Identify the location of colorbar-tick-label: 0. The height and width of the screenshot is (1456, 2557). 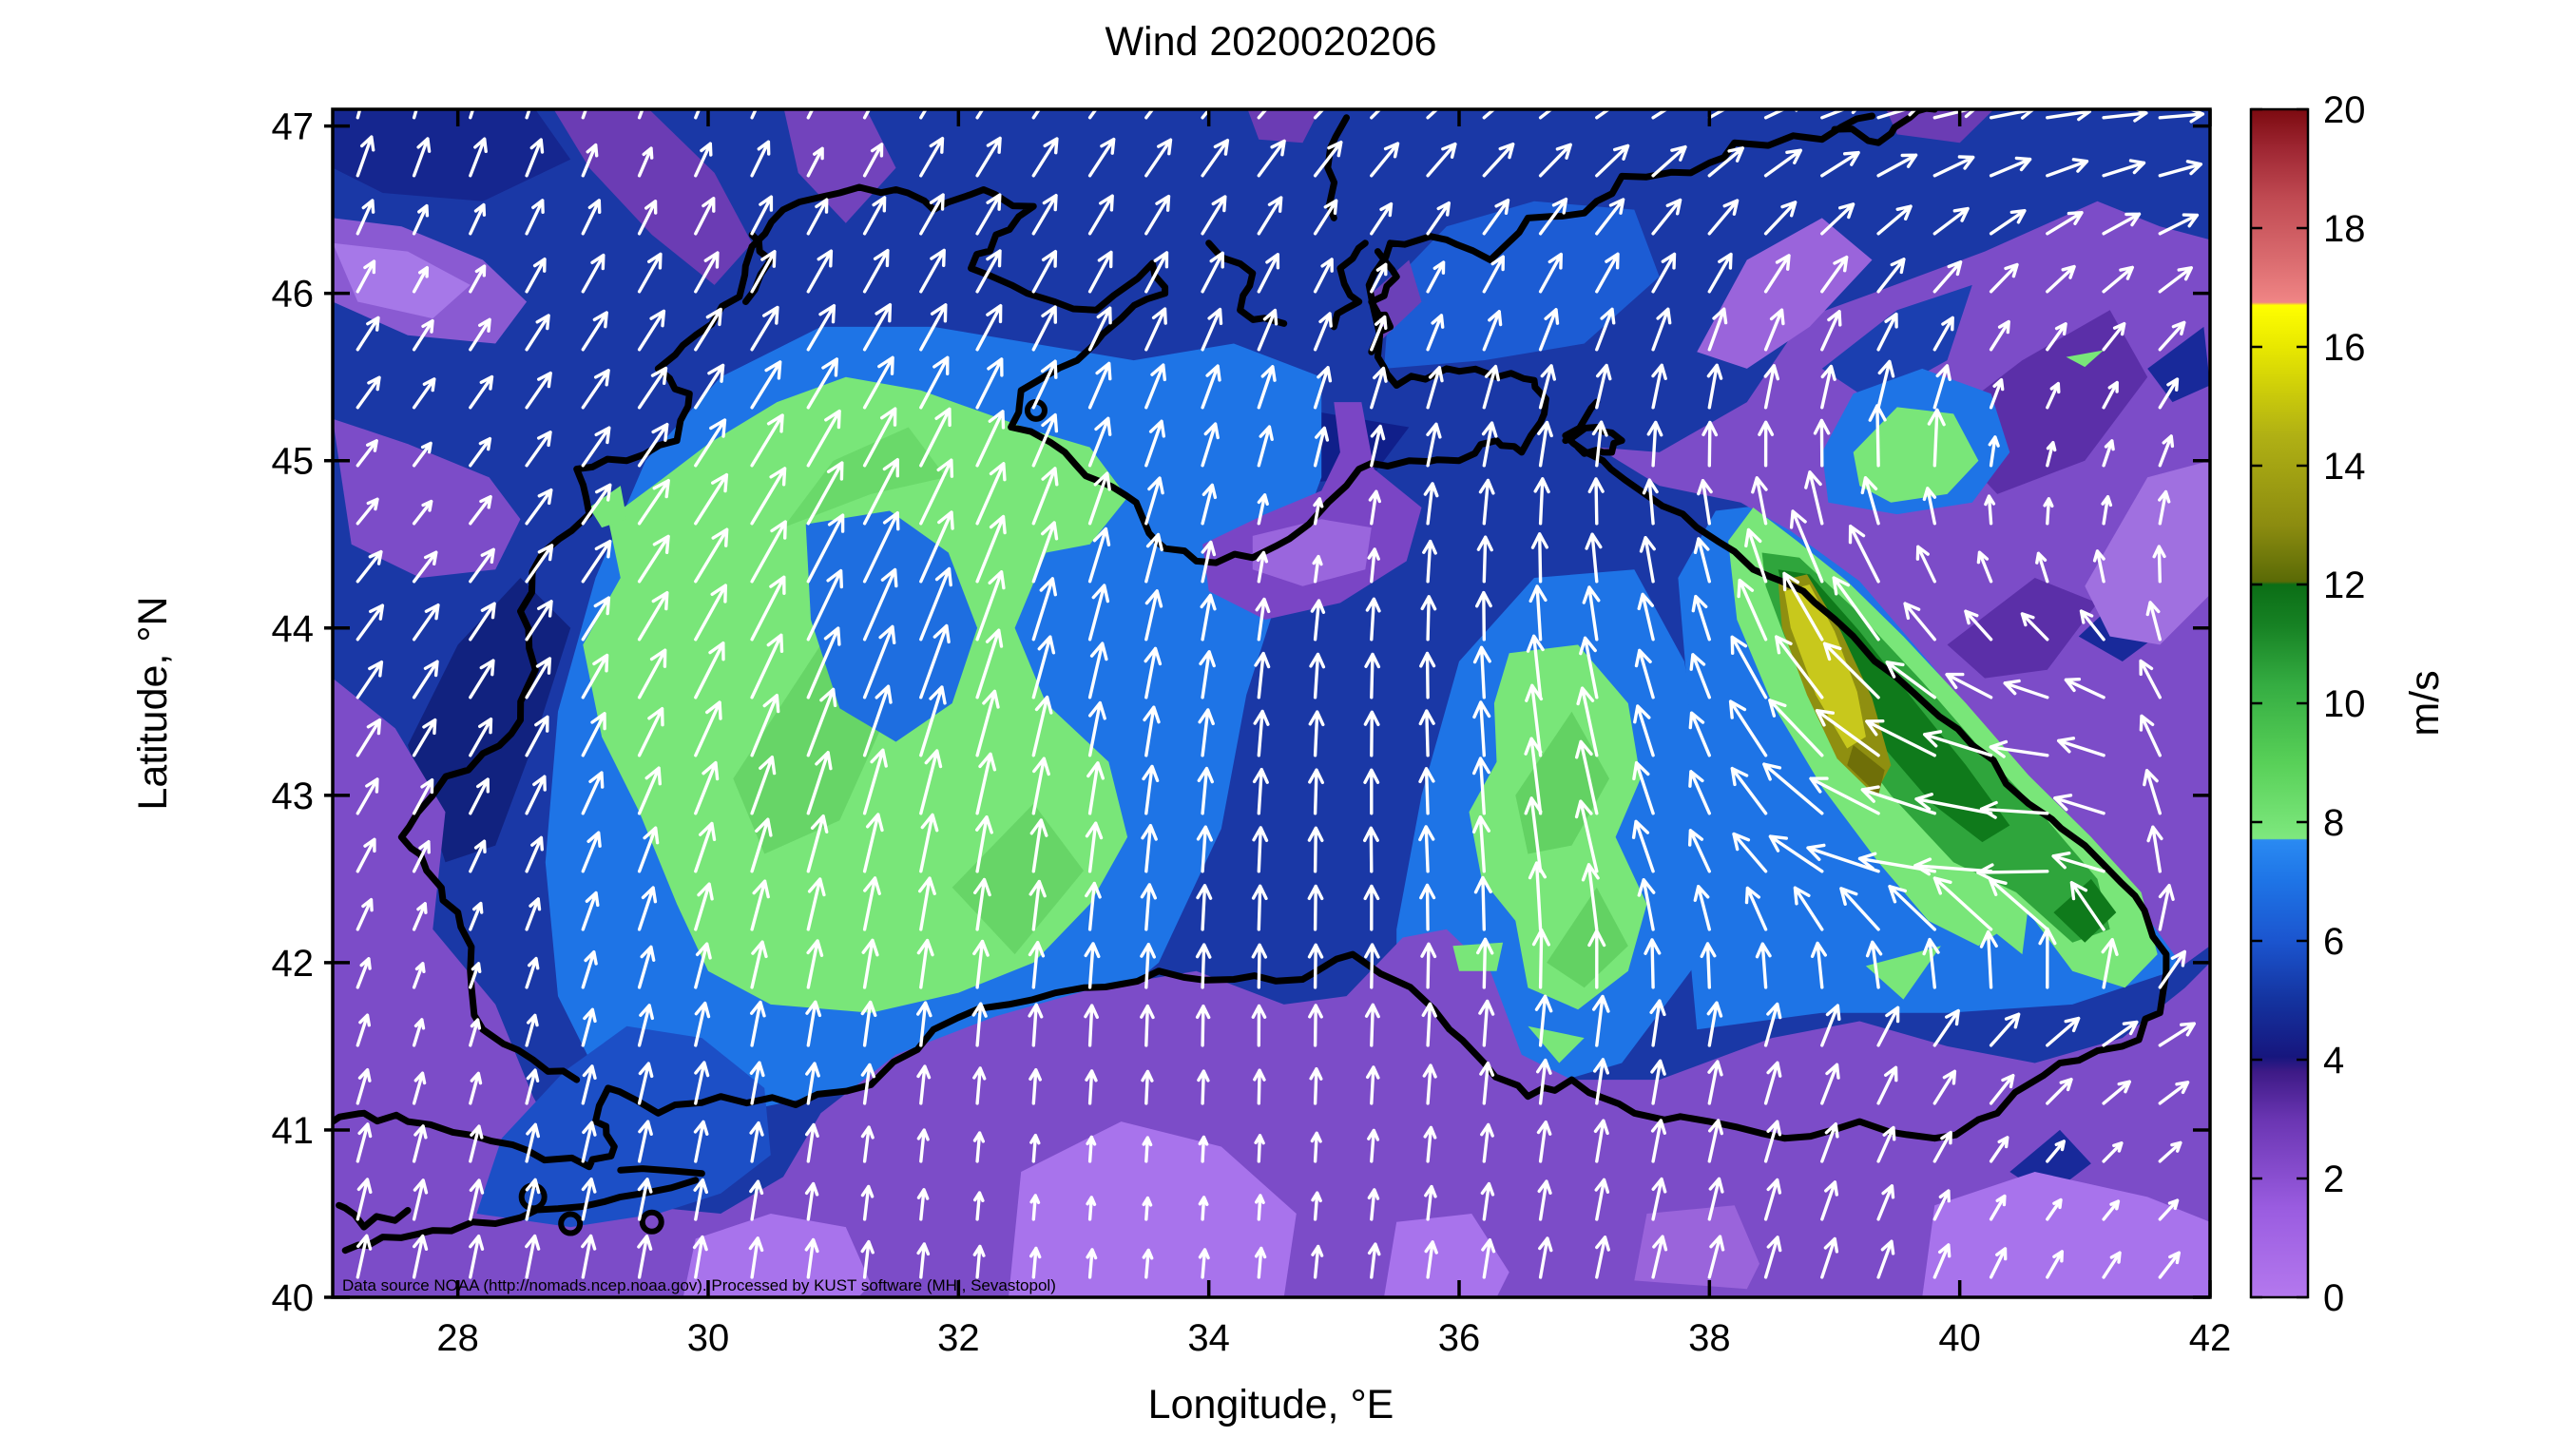
(2334, 1298).